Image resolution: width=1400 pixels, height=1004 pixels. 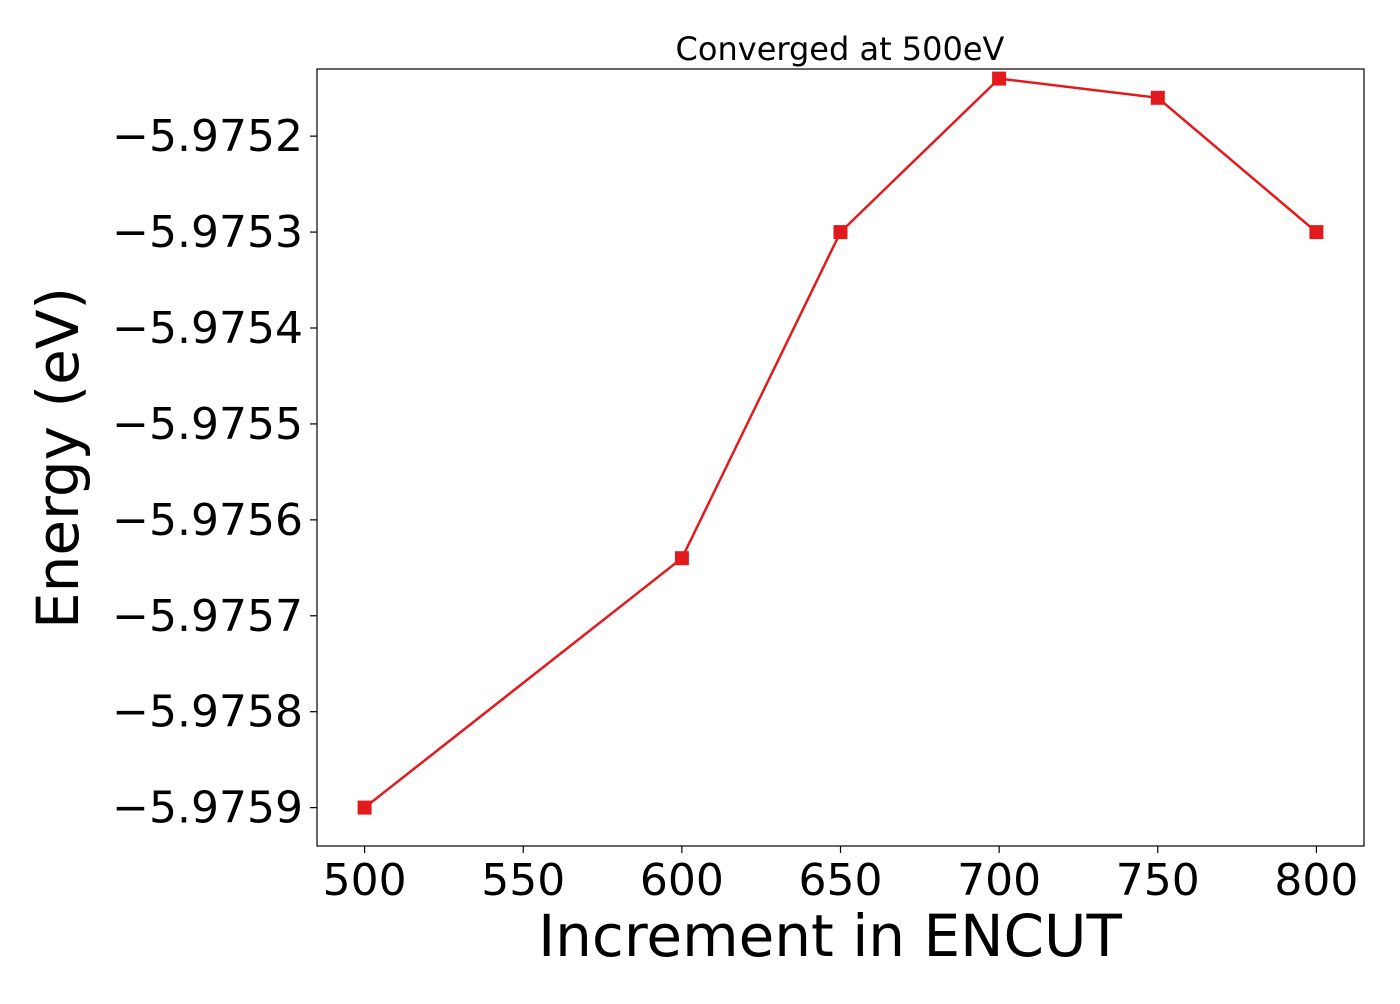 I want to click on y-axis-label: Energy (eV), so click(x=58, y=458).